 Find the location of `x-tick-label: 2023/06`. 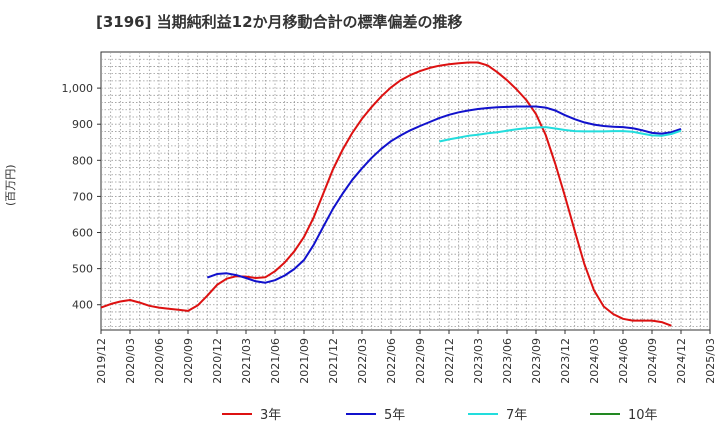

x-tick-label: 2023/06 is located at coordinates (507, 361).